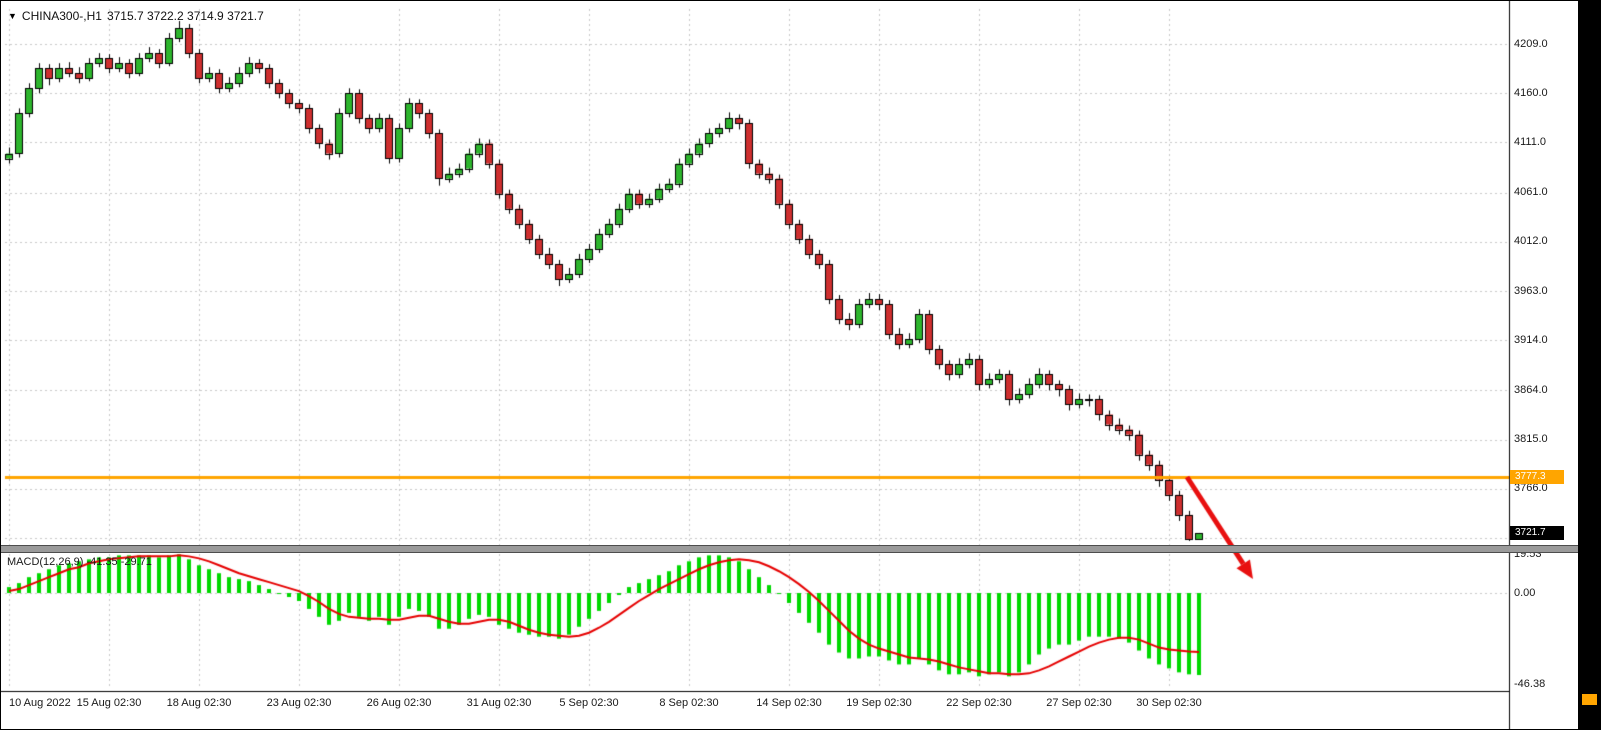  I want to click on right-edge-strip, so click(1589, 365).